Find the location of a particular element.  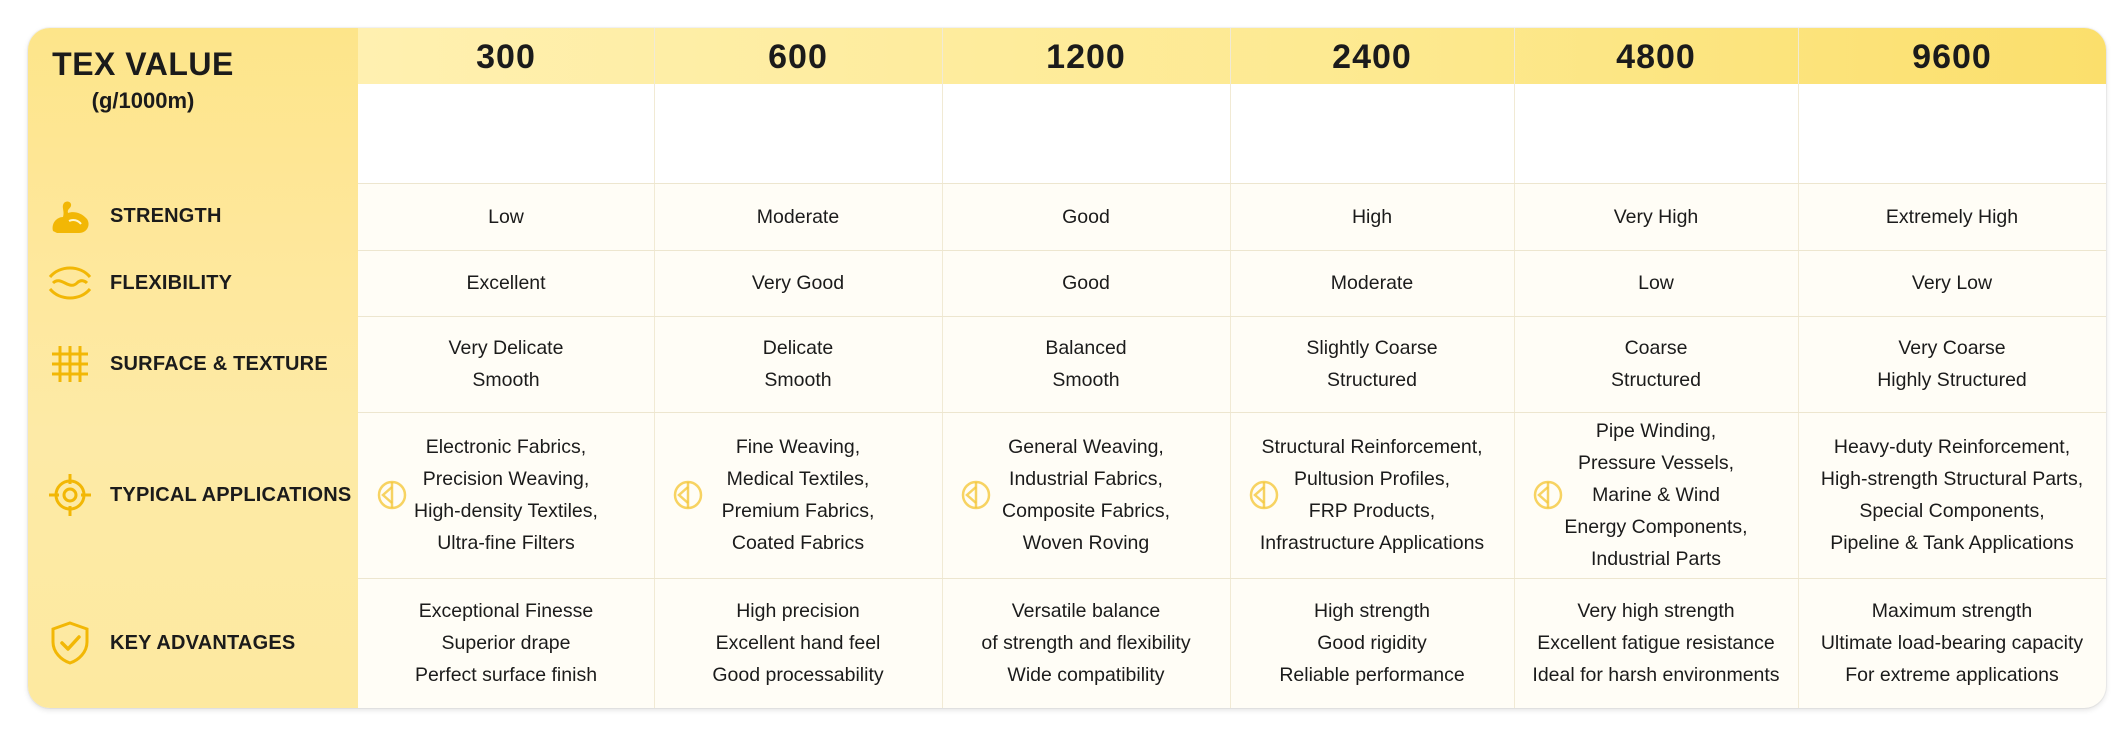

row-label-text: STRENGTH is located at coordinates (166, 216).